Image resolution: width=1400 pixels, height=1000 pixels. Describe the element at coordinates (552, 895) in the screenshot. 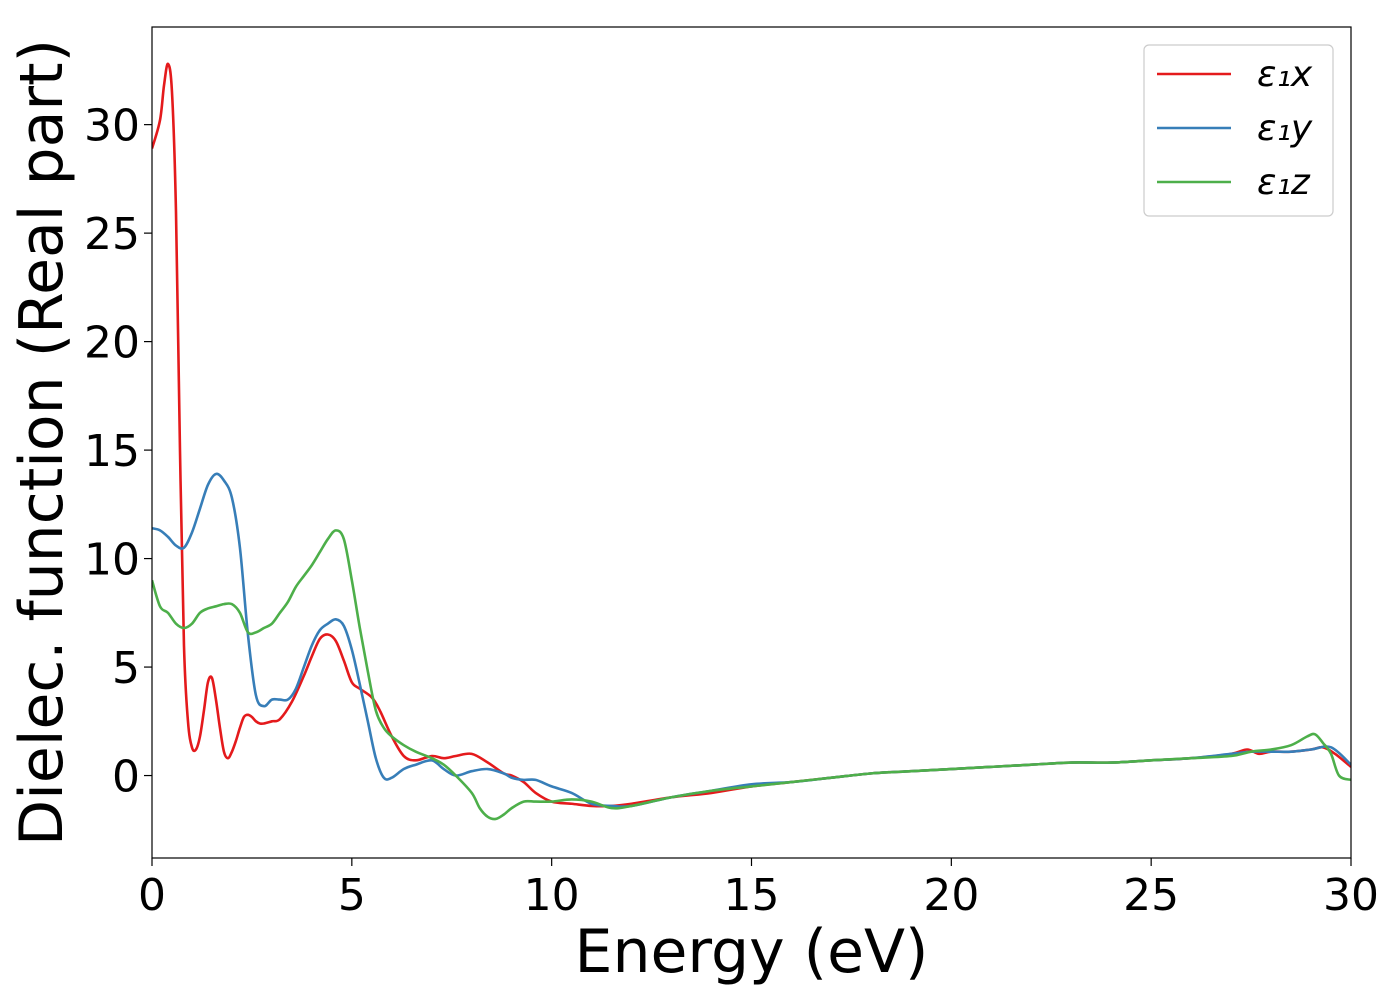

I see `x-tick-label: 10` at that location.